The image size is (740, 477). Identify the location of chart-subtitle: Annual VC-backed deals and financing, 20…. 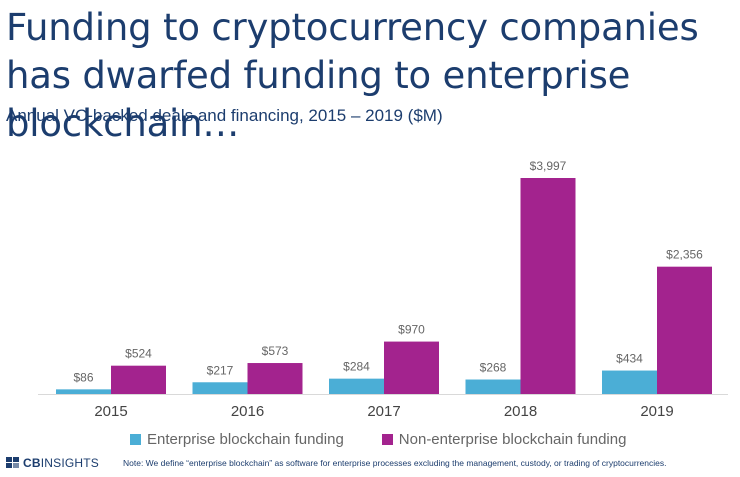
(224, 115).